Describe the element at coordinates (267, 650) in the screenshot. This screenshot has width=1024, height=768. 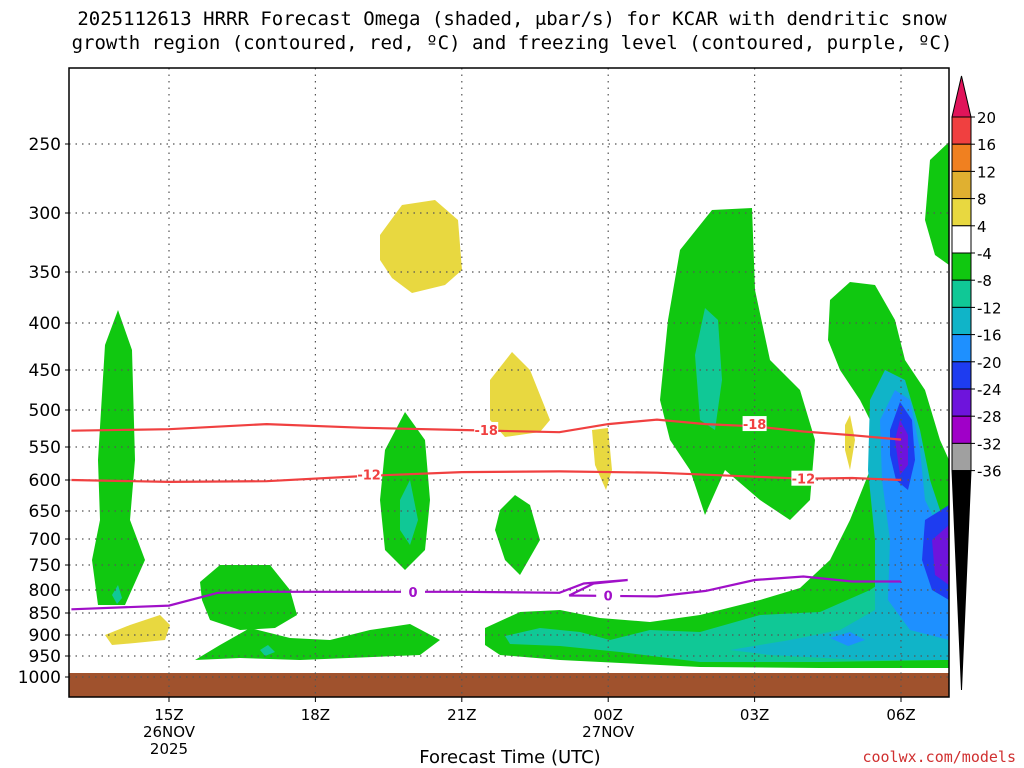
I see `omega-region-teal-low-left` at that location.